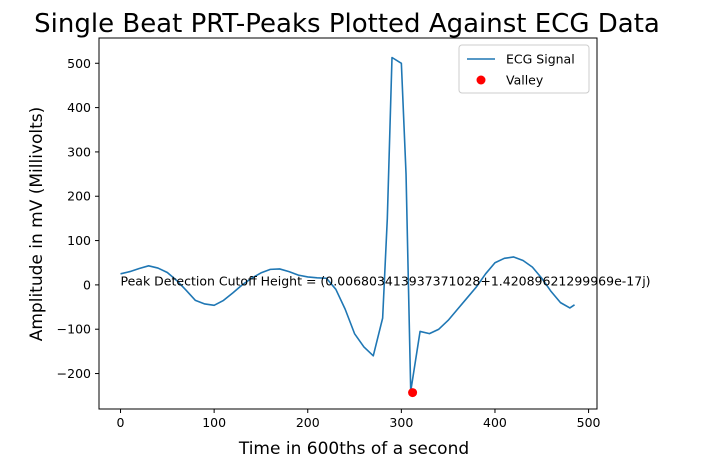 The width and height of the screenshot is (721, 468). I want to click on x-axis-label: Time in 600ths of a second, so click(353, 449).